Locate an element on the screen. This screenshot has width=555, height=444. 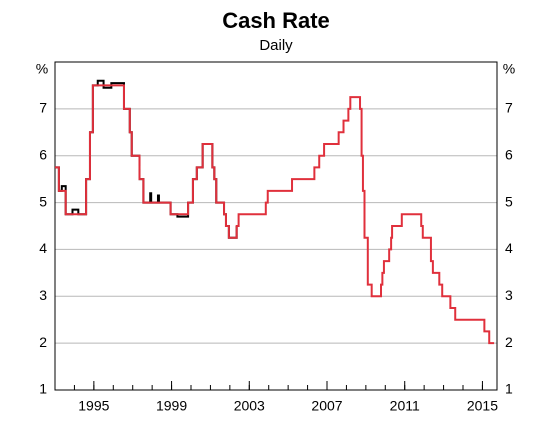
y-unit-right: % is located at coordinates (509, 69).